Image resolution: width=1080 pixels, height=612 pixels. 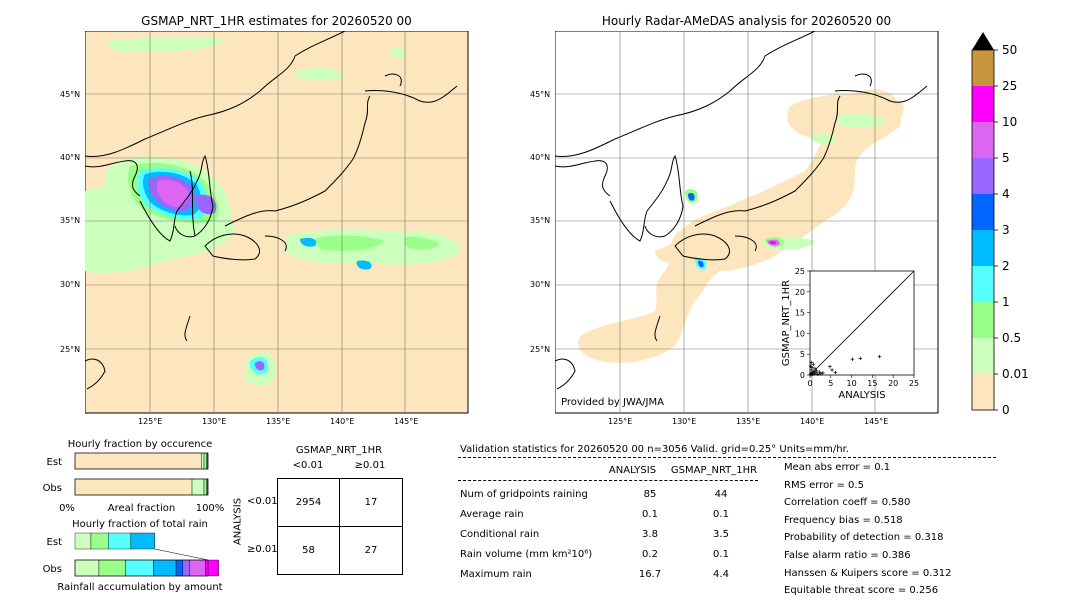 I want to click on colorbar-label: 4, so click(x=1006, y=194).